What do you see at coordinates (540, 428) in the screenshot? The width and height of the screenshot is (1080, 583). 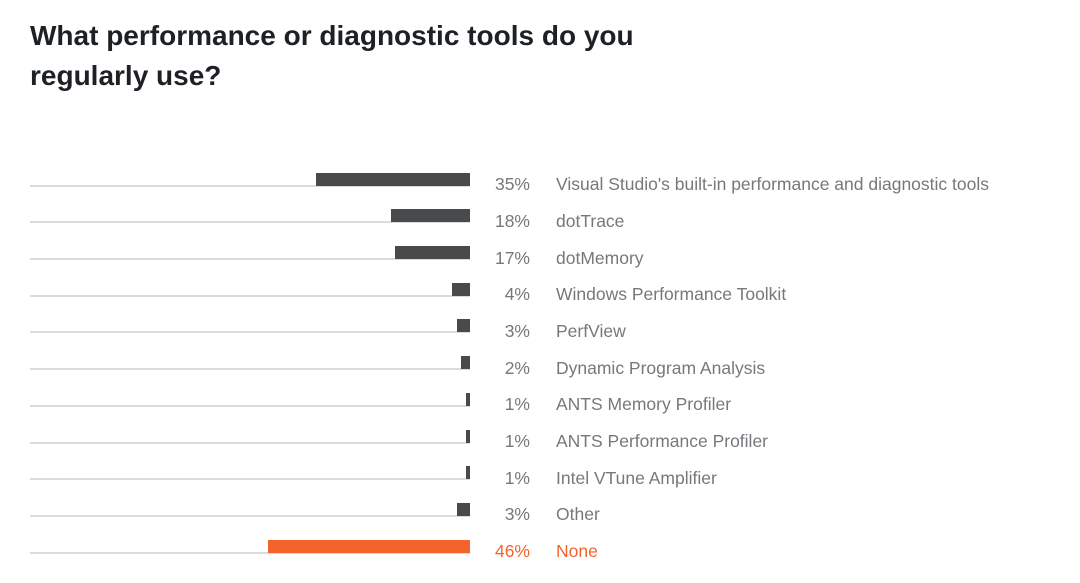 I see `chart-row: 1% ANTS Performance Profiler` at bounding box center [540, 428].